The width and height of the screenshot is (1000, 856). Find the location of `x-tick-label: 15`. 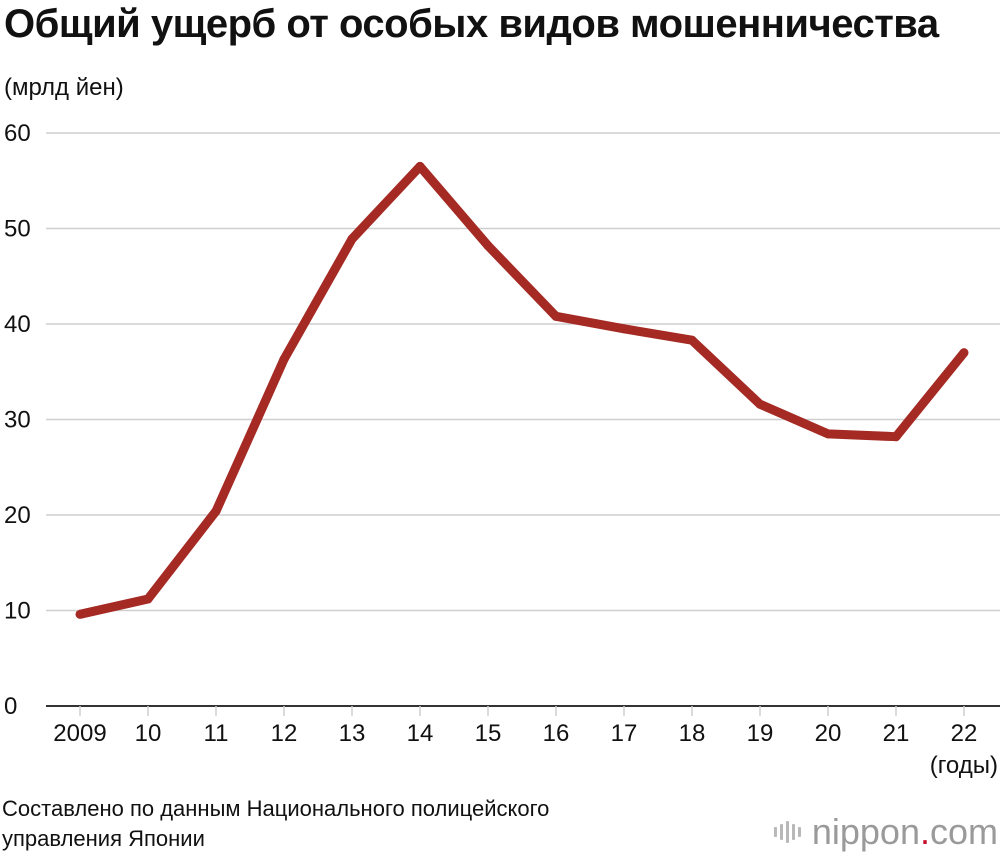

x-tick-label: 15 is located at coordinates (488, 733).